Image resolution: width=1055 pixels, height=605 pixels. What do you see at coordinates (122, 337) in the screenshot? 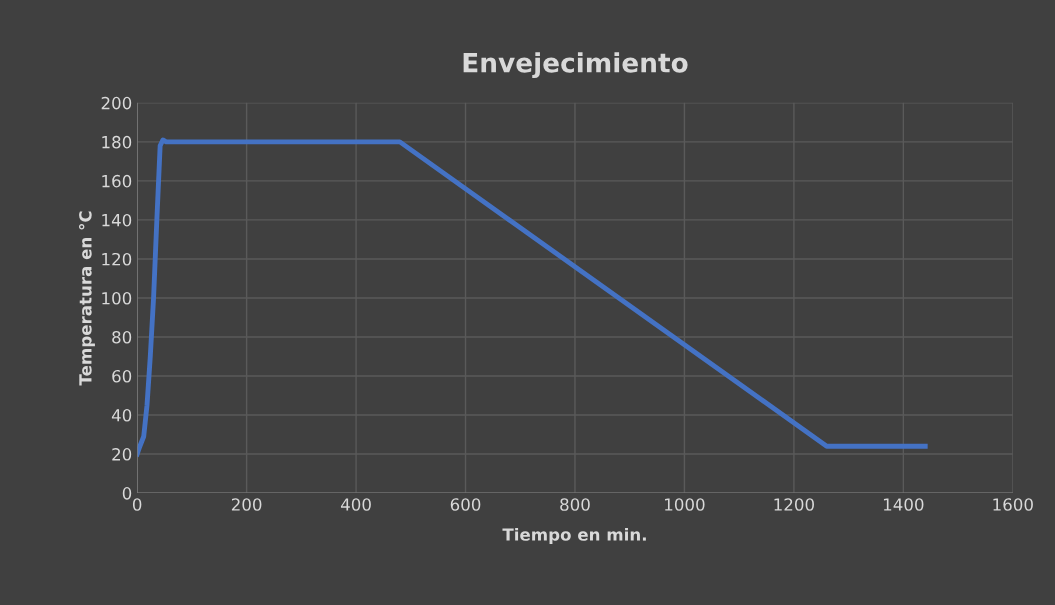
I see `y-tick-label: 80` at bounding box center [122, 337].